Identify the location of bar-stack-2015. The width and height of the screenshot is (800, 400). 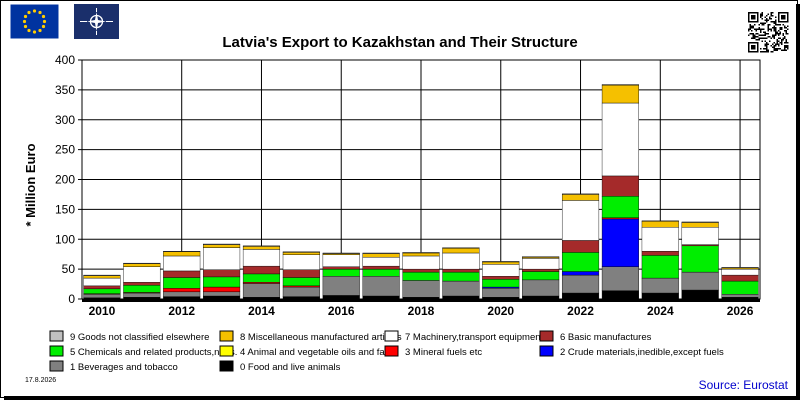
(301, 275).